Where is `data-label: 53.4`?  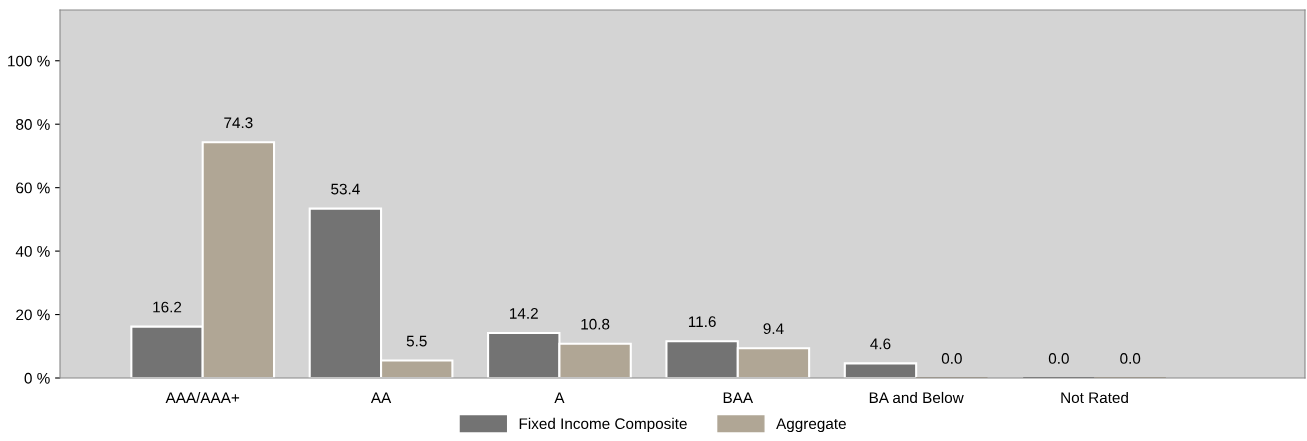
data-label: 53.4 is located at coordinates (345, 189).